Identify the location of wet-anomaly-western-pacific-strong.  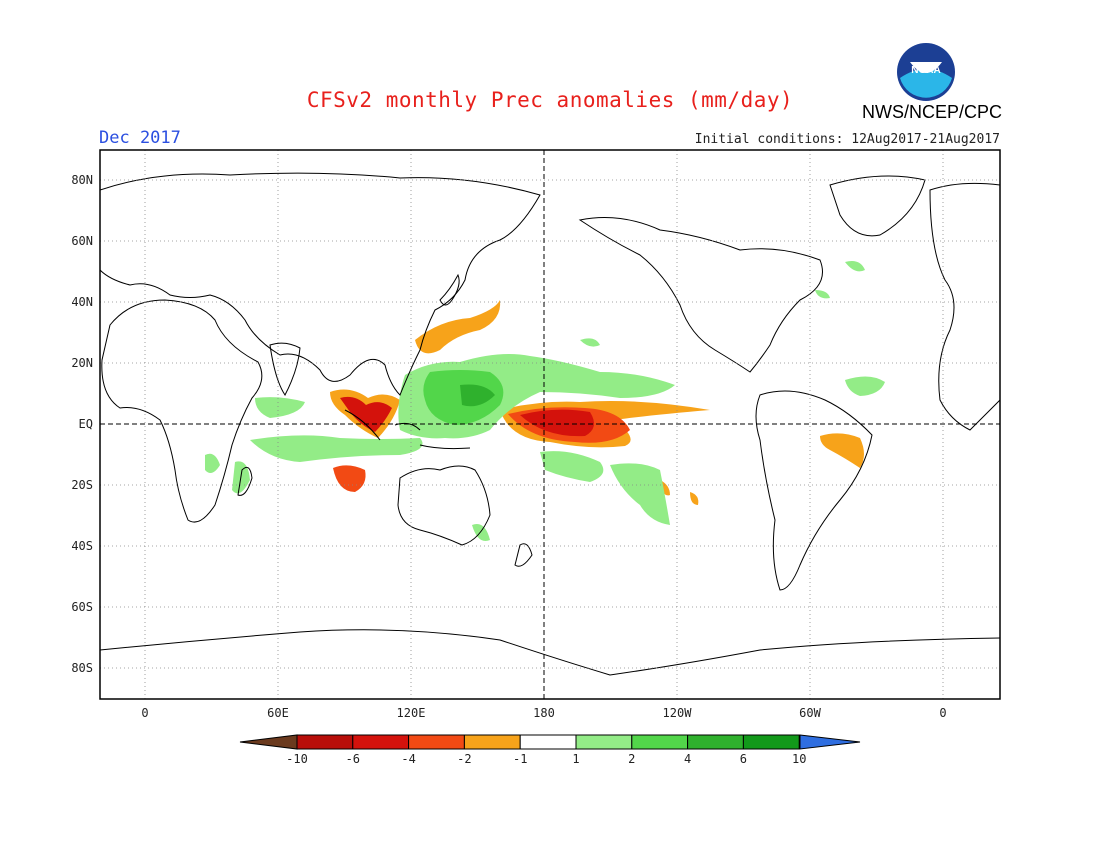
(477, 395).